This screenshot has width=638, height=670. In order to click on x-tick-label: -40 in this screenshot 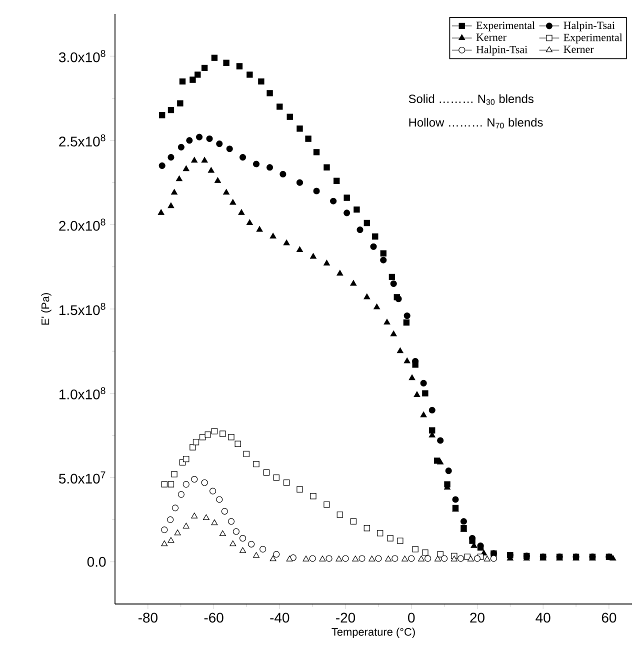, I will do `click(280, 617)`.